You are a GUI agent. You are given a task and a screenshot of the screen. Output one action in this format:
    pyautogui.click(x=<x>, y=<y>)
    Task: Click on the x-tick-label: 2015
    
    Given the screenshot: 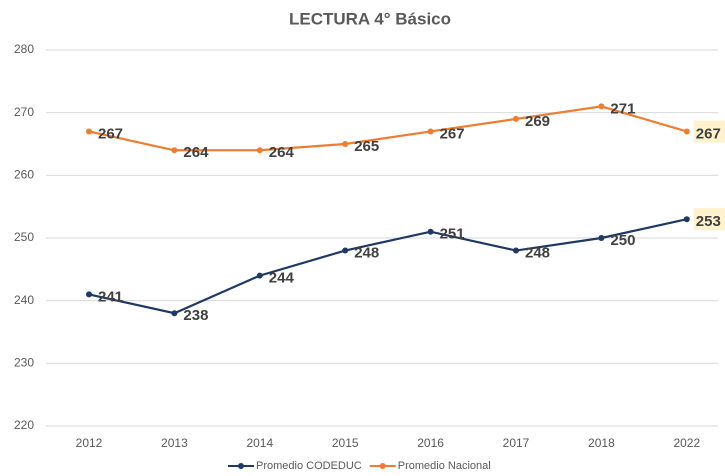 What is the action you would take?
    pyautogui.click(x=345, y=443)
    